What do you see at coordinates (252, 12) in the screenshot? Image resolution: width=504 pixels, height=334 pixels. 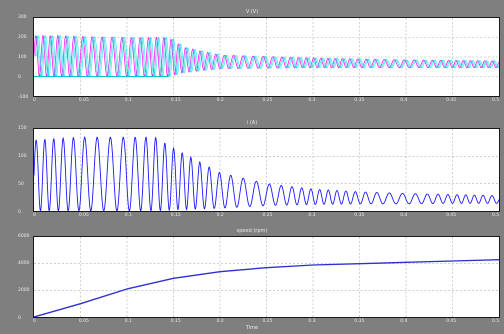 I see `voltage-plot-title: V (V)` at bounding box center [252, 12].